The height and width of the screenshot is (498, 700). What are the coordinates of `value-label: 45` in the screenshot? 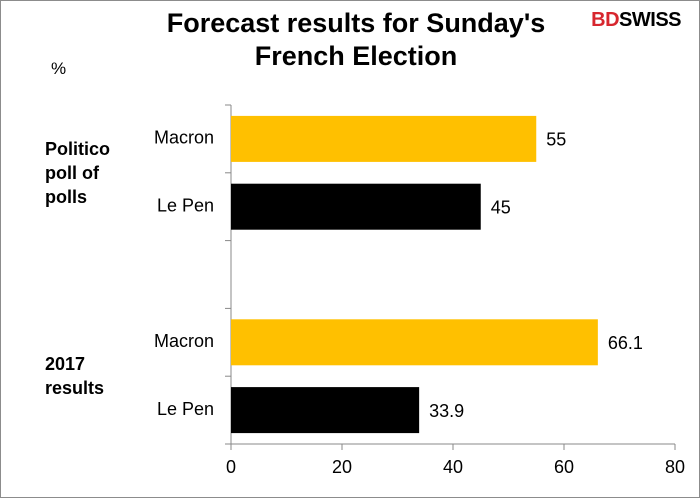 It's located at (501, 207).